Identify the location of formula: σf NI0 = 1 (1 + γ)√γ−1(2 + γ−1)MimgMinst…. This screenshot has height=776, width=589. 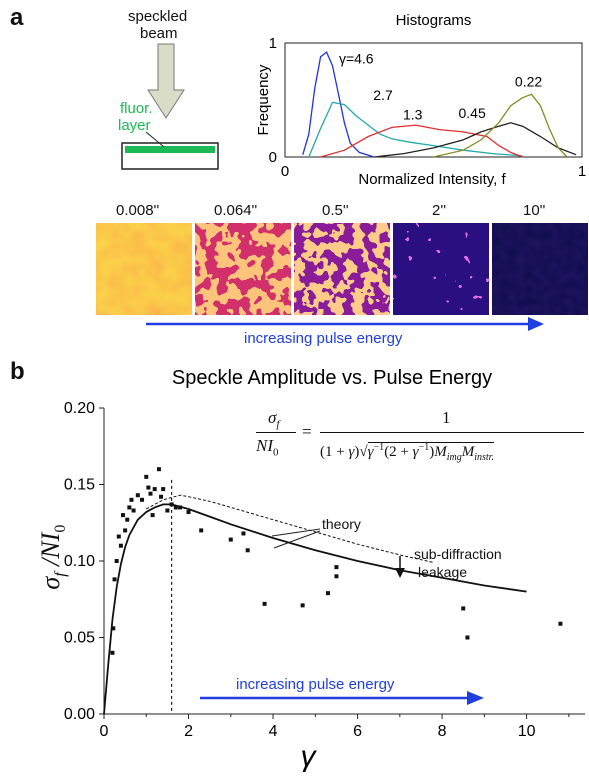
(421, 446).